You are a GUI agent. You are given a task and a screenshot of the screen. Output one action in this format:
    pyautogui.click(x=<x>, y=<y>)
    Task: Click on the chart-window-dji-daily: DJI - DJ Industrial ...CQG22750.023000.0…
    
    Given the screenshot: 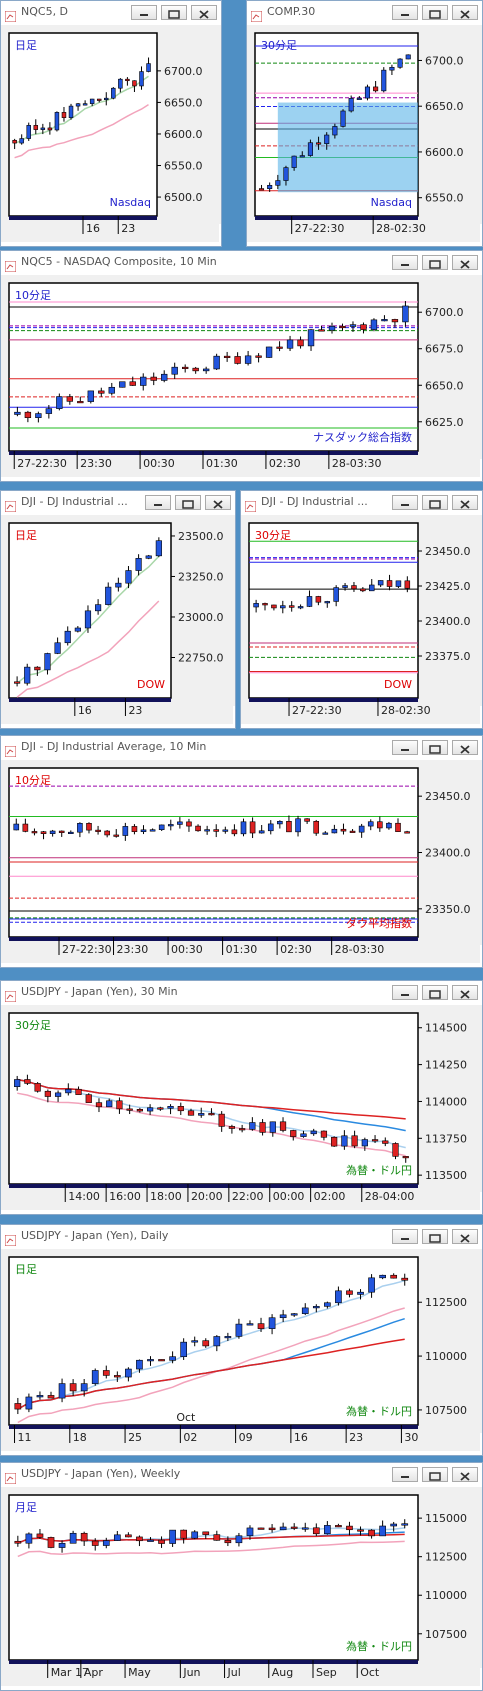 What is the action you would take?
    pyautogui.click(x=118, y=609)
    